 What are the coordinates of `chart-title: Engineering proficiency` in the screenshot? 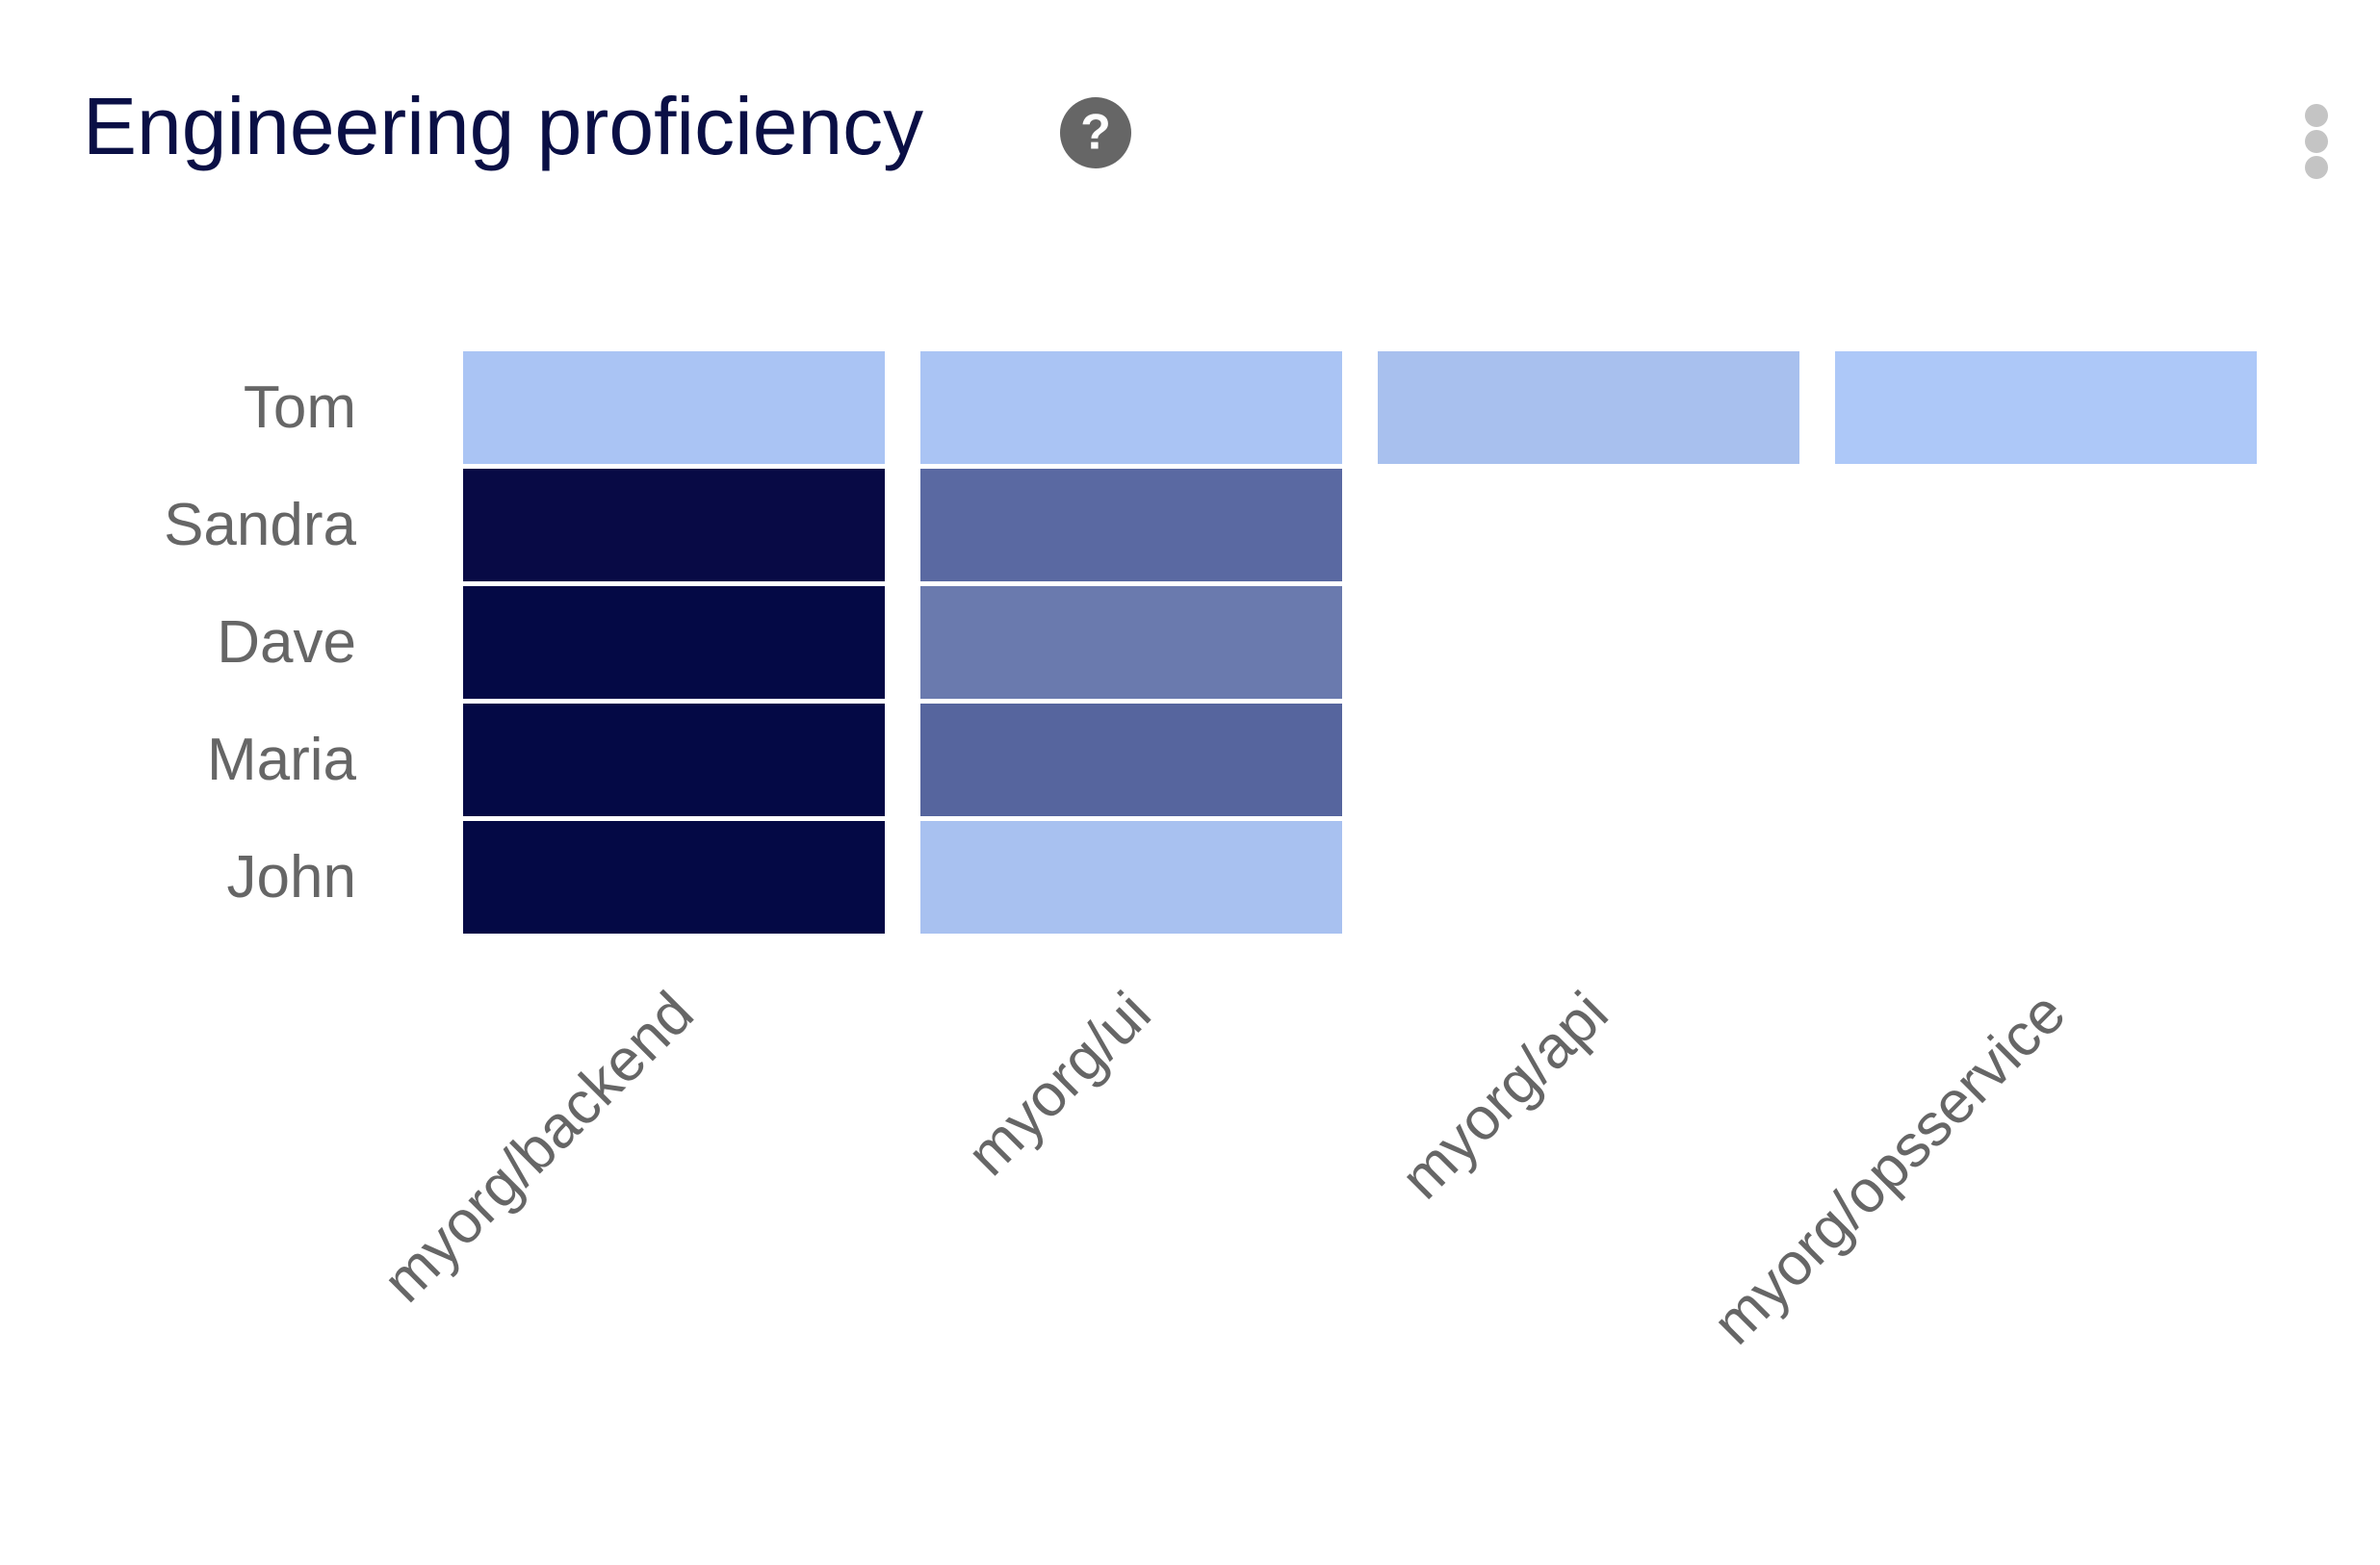 It's located at (503, 126).